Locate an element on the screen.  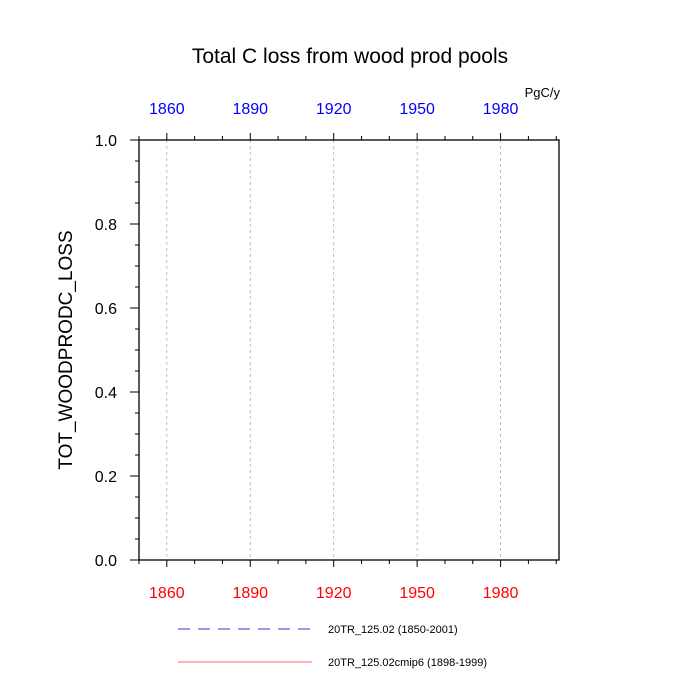
x-top-tick-label: 1920 is located at coordinates (334, 109).